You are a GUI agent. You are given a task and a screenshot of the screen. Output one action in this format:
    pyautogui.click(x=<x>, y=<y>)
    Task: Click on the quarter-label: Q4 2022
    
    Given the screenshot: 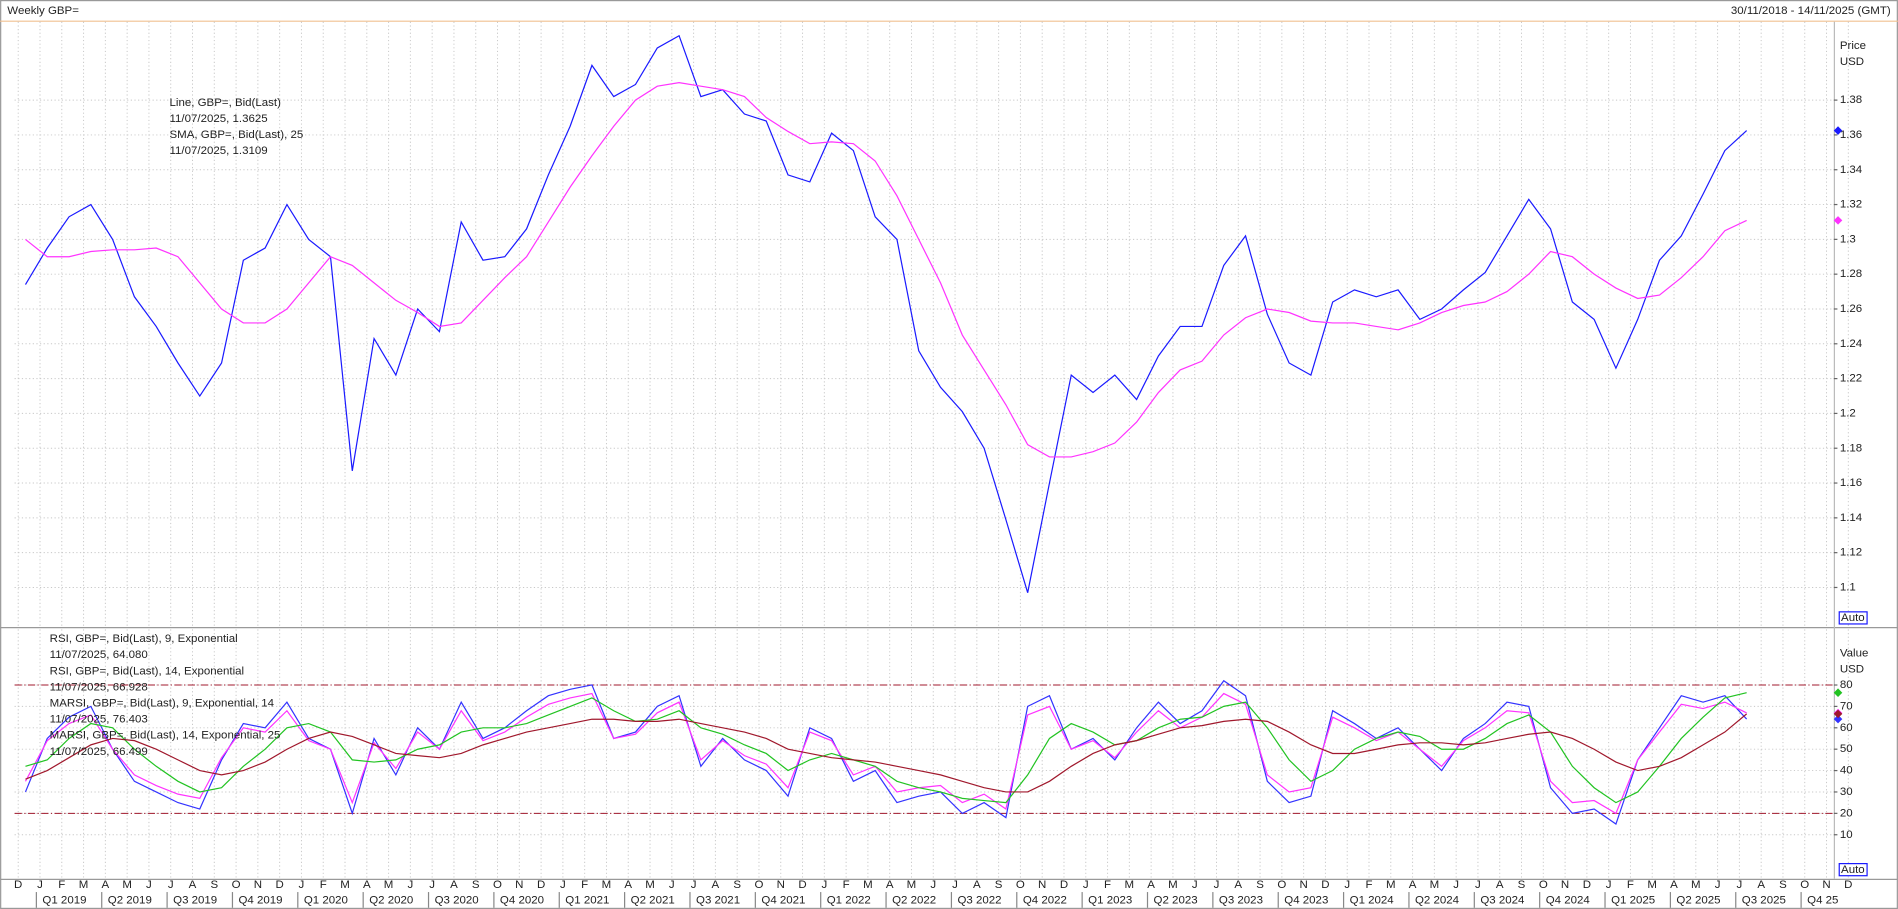 What is the action you would take?
    pyautogui.click(x=1045, y=901)
    